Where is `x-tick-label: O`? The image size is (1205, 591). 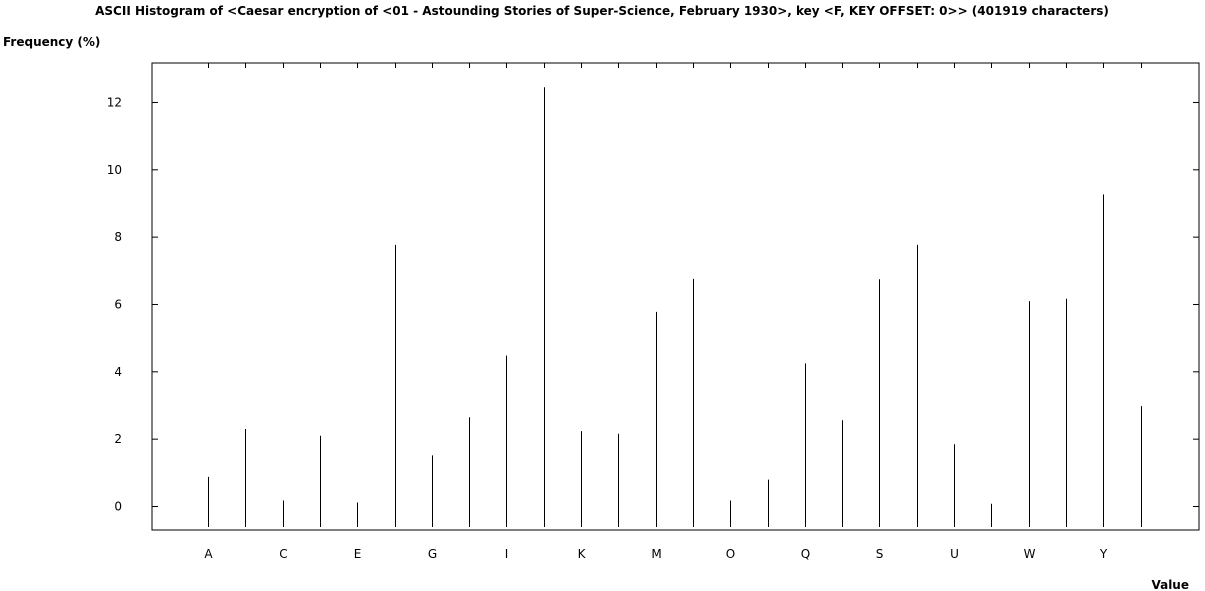
x-tick-label: O is located at coordinates (730, 554).